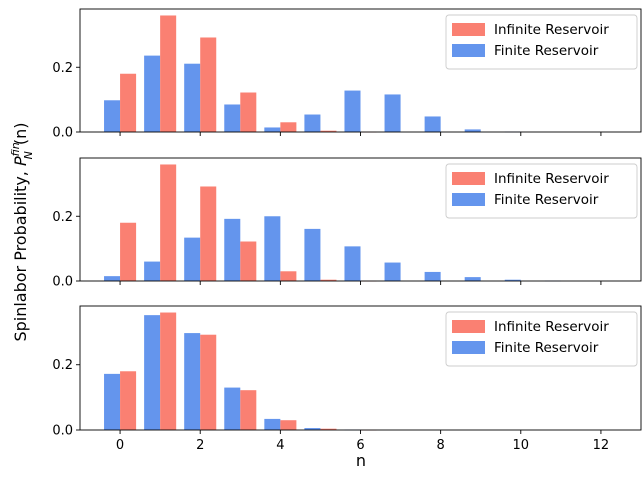 The height and width of the screenshot is (478, 642). Describe the element at coordinates (28, 155) in the screenshot. I see `y-axis-label-subscript: N` at that location.